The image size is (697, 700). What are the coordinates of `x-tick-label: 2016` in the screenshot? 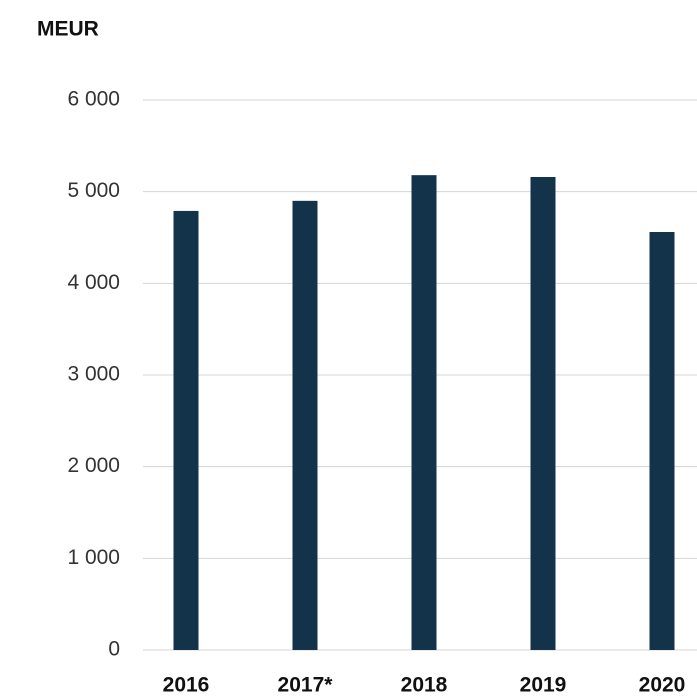 It's located at (186, 685).